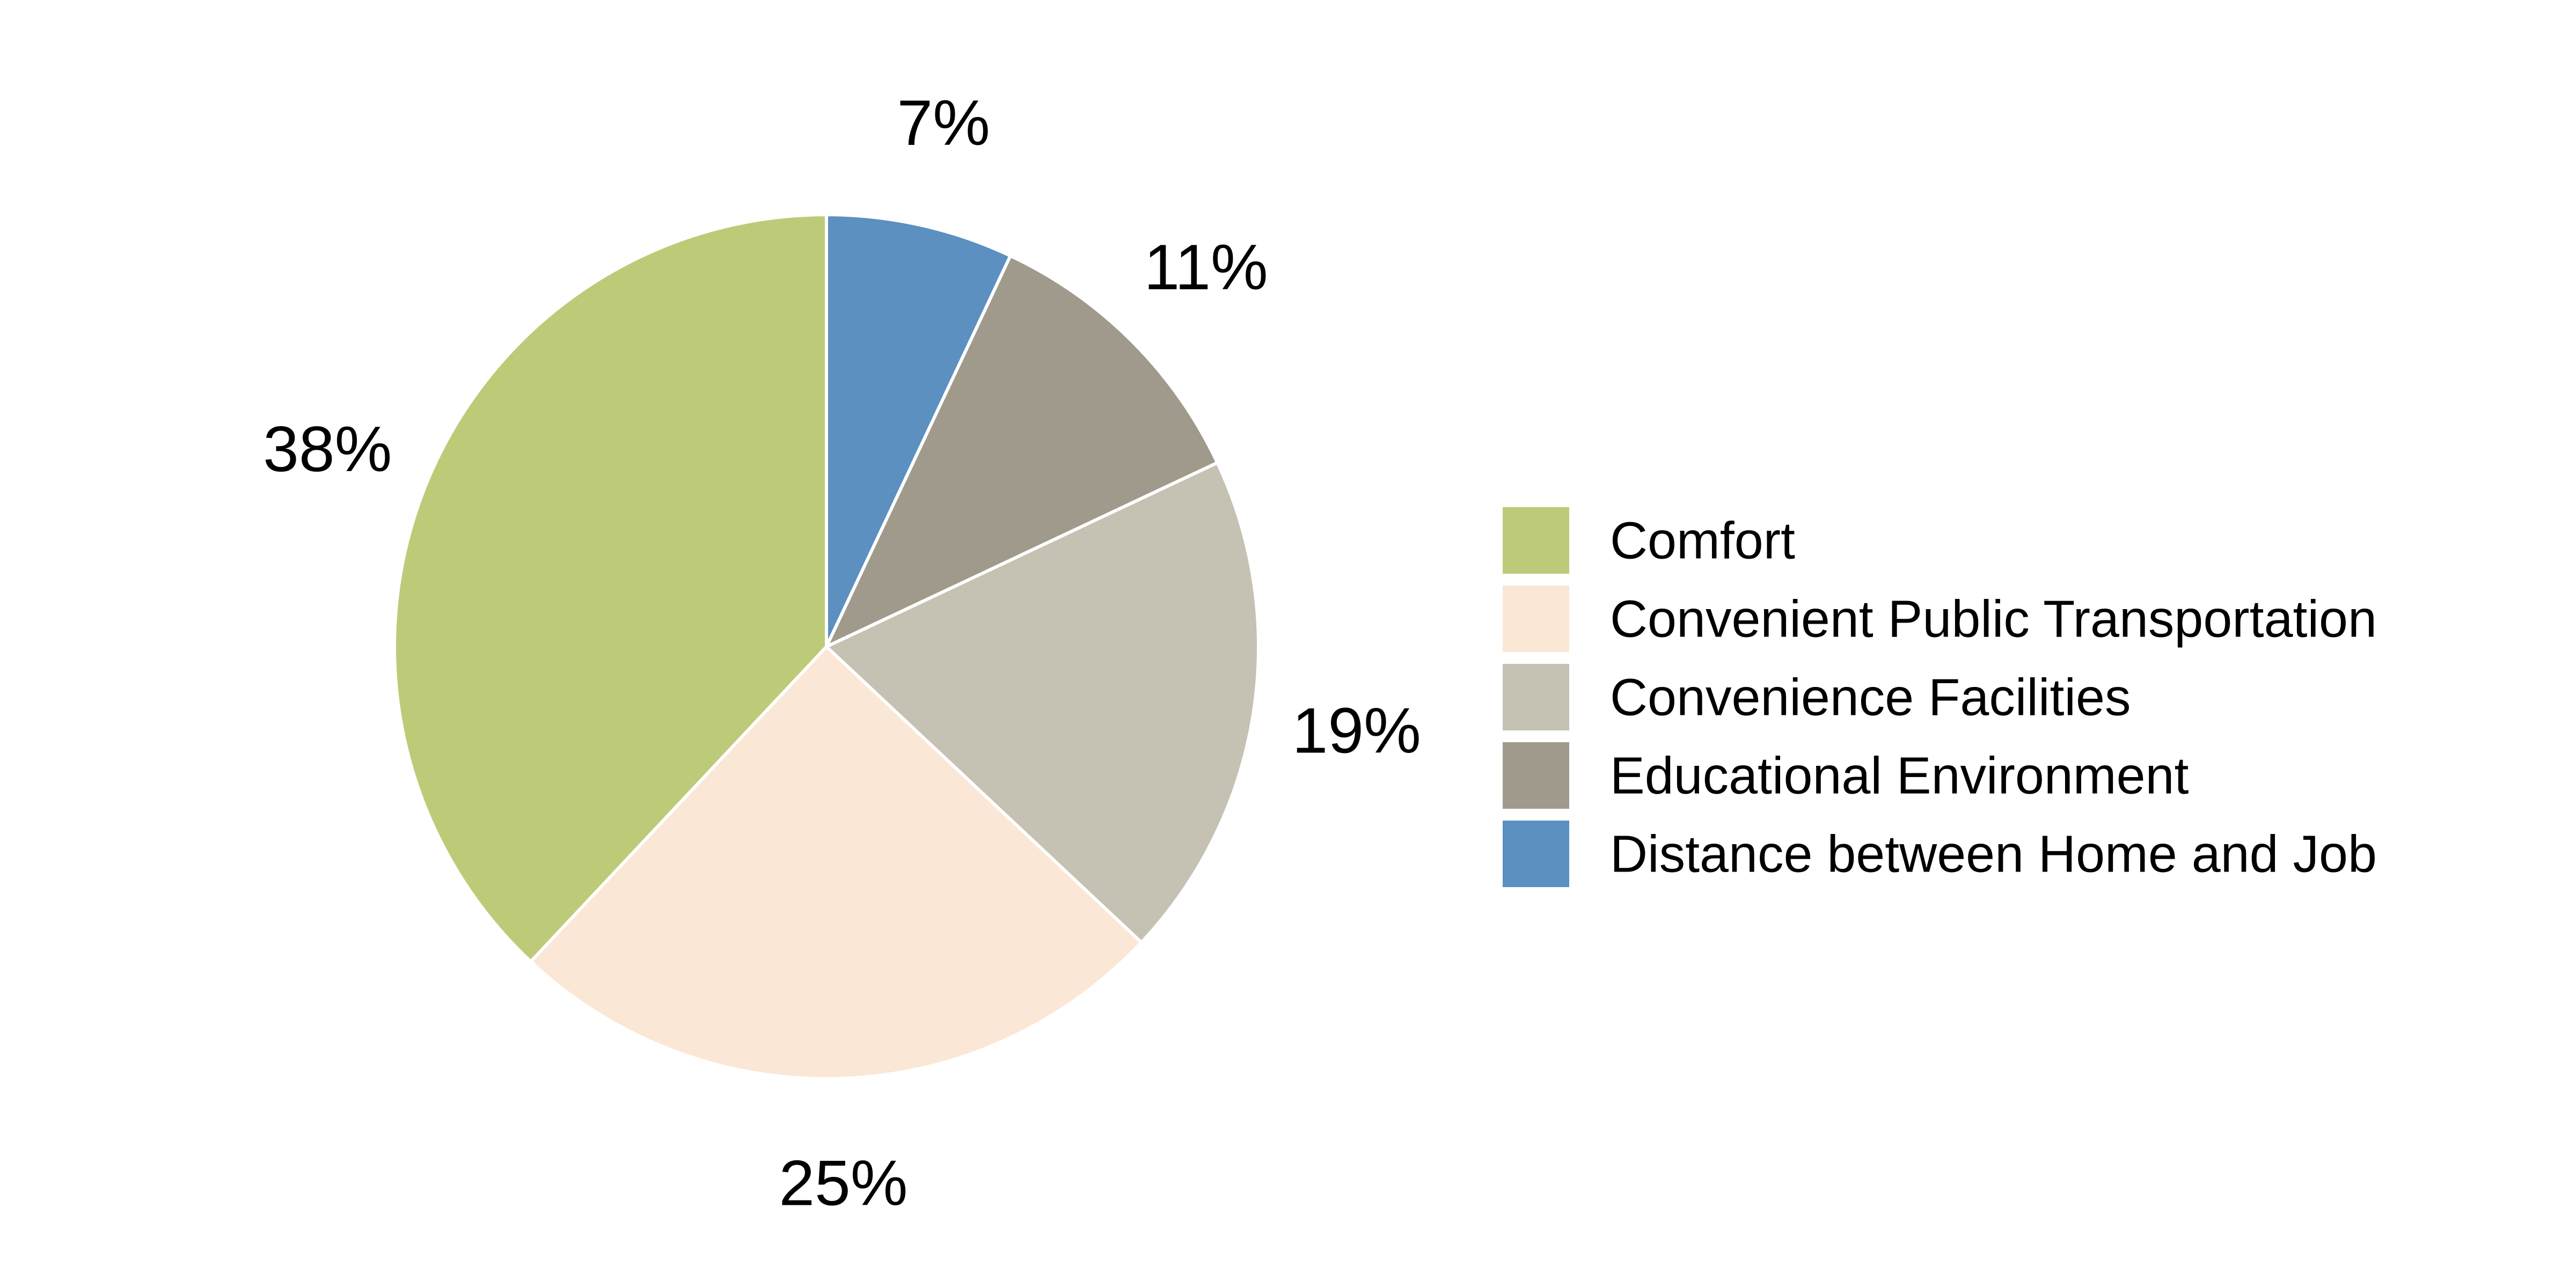 The height and width of the screenshot is (1288, 2576). I want to click on legend-label-educational-environment: Educational Environment, so click(1899, 776).